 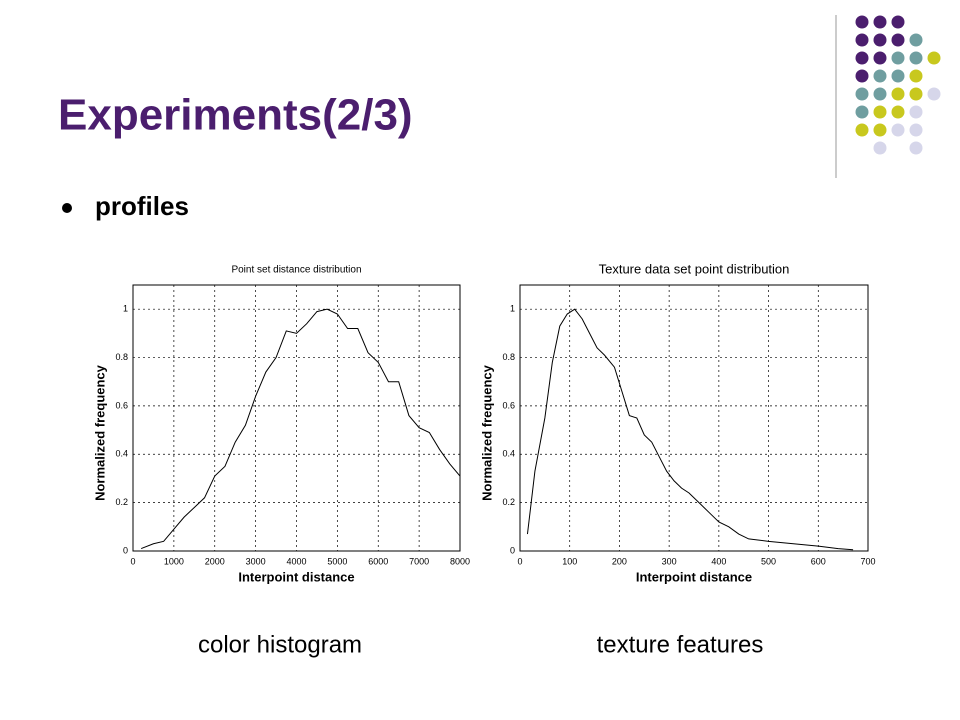 What do you see at coordinates (235, 115) in the screenshot?
I see `slide-title: Experiments(2/3)` at bounding box center [235, 115].